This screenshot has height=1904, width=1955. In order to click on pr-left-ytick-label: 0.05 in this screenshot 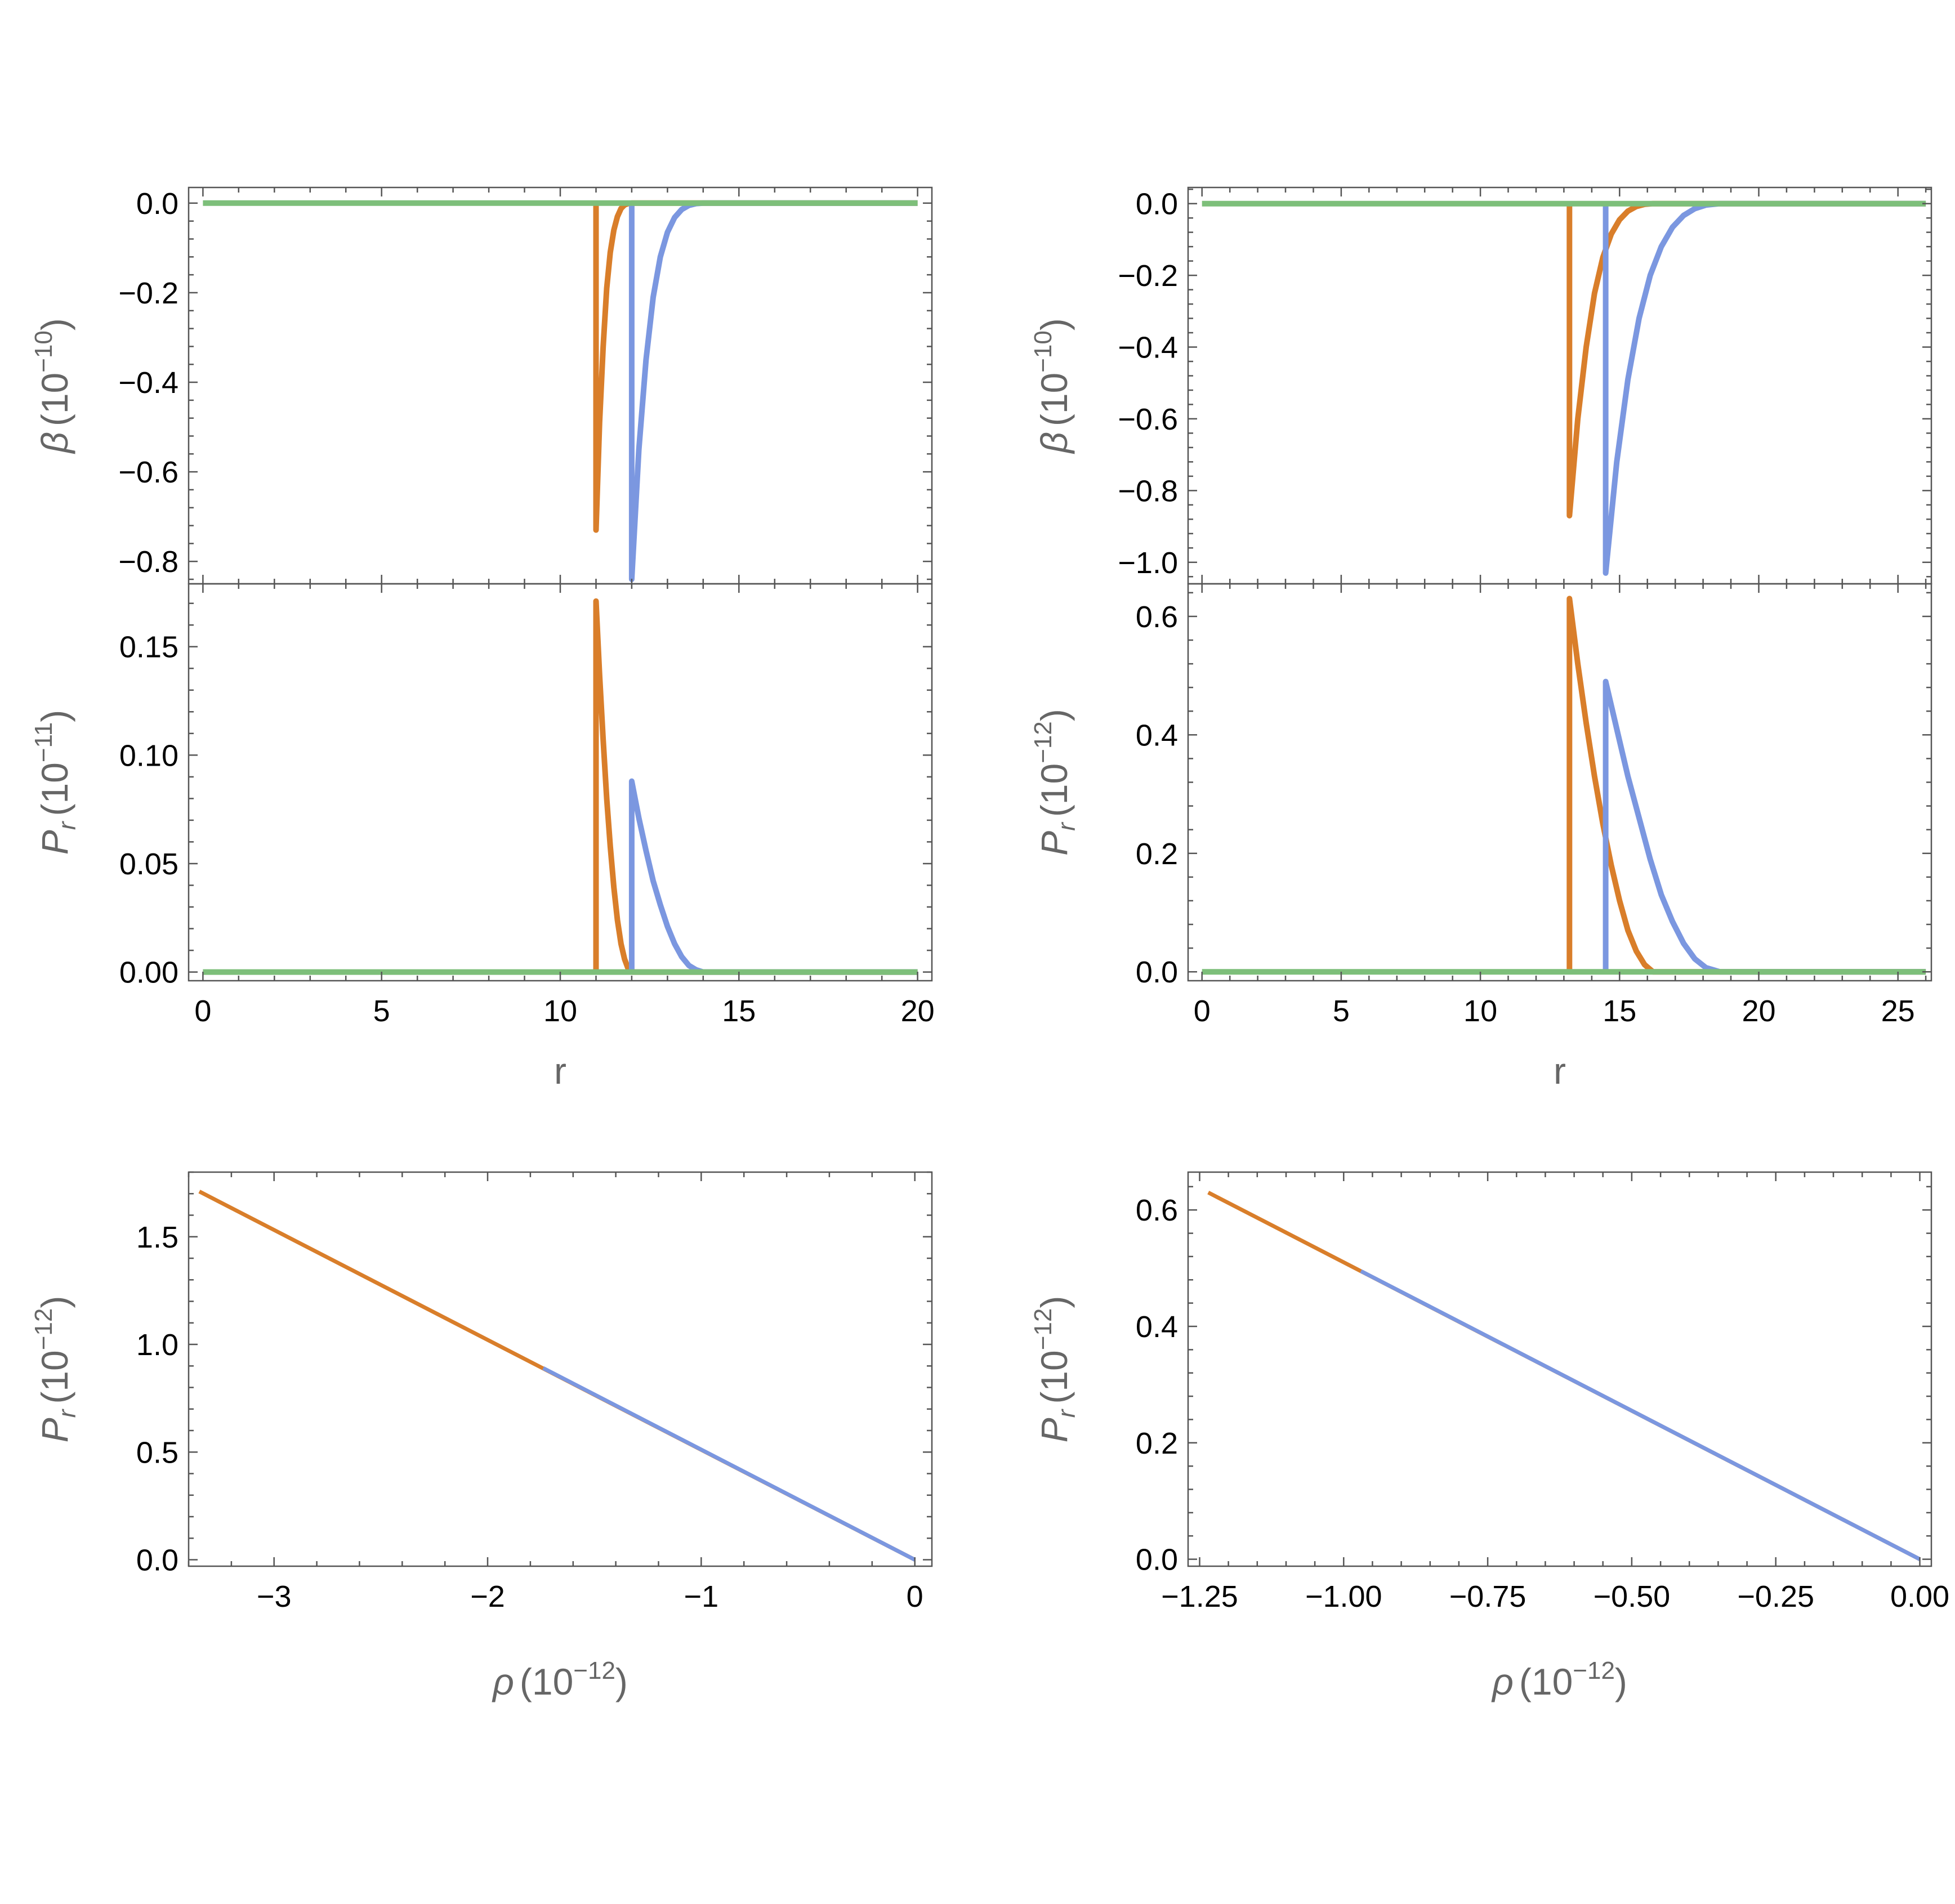, I will do `click(148, 864)`.